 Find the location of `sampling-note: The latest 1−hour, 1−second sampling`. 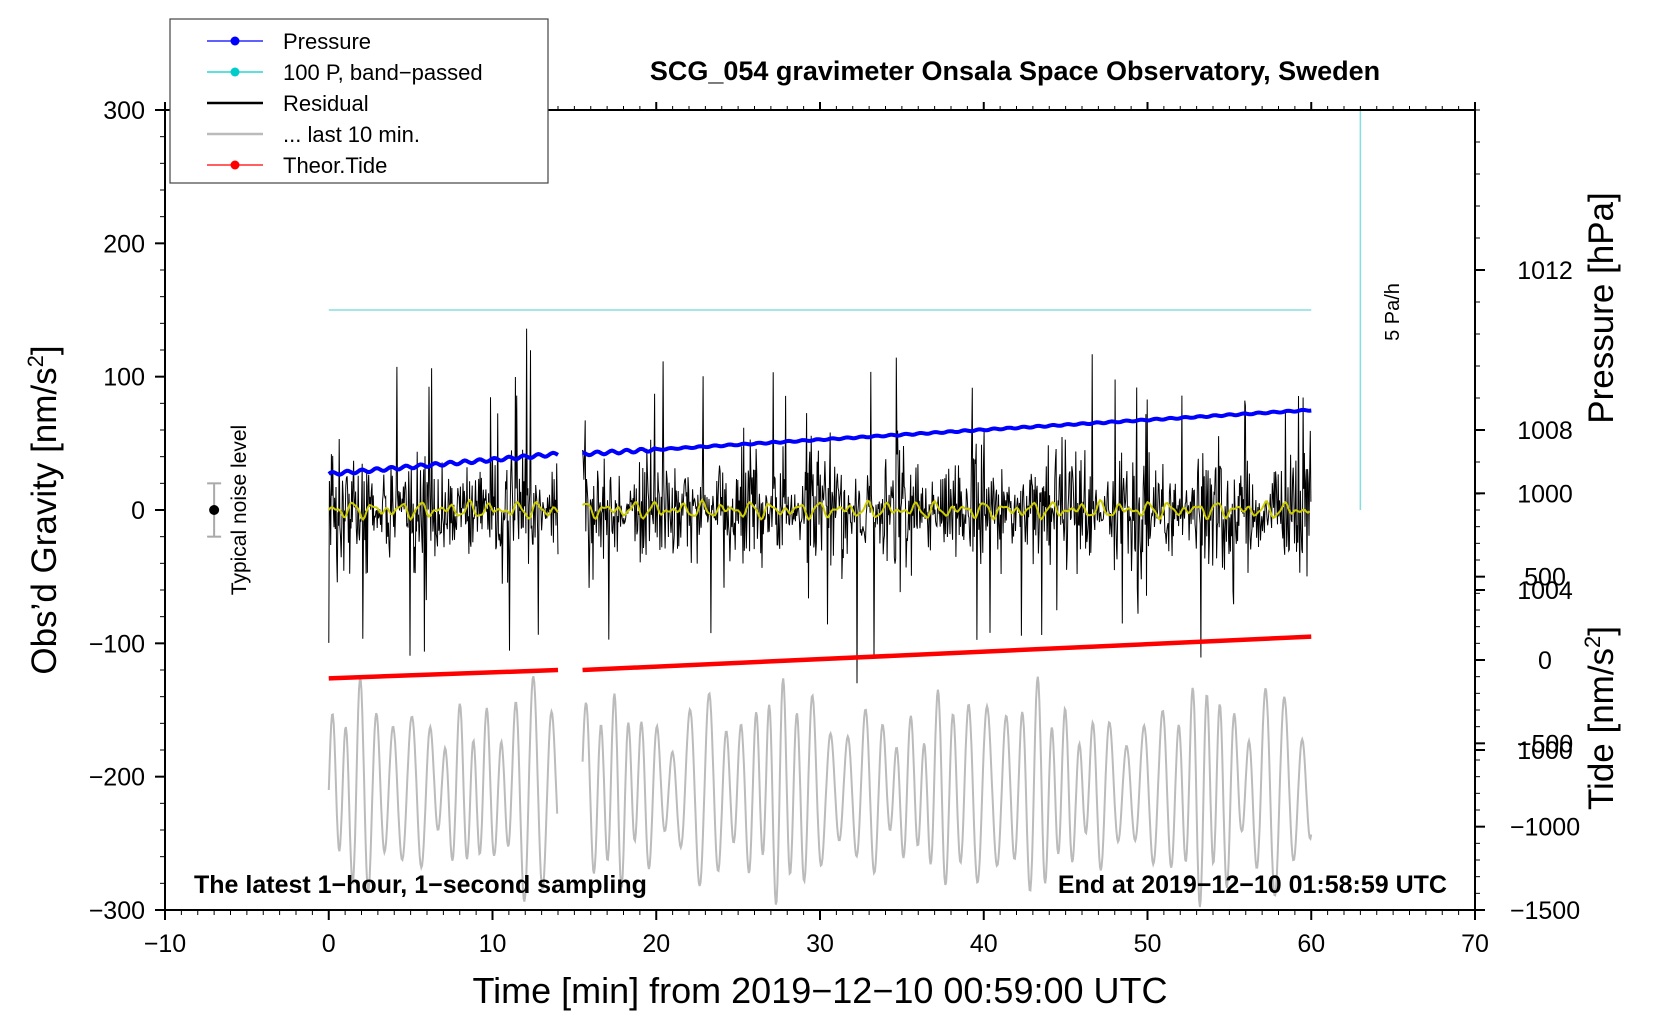

sampling-note: The latest 1−hour, 1−second sampling is located at coordinates (420, 885).